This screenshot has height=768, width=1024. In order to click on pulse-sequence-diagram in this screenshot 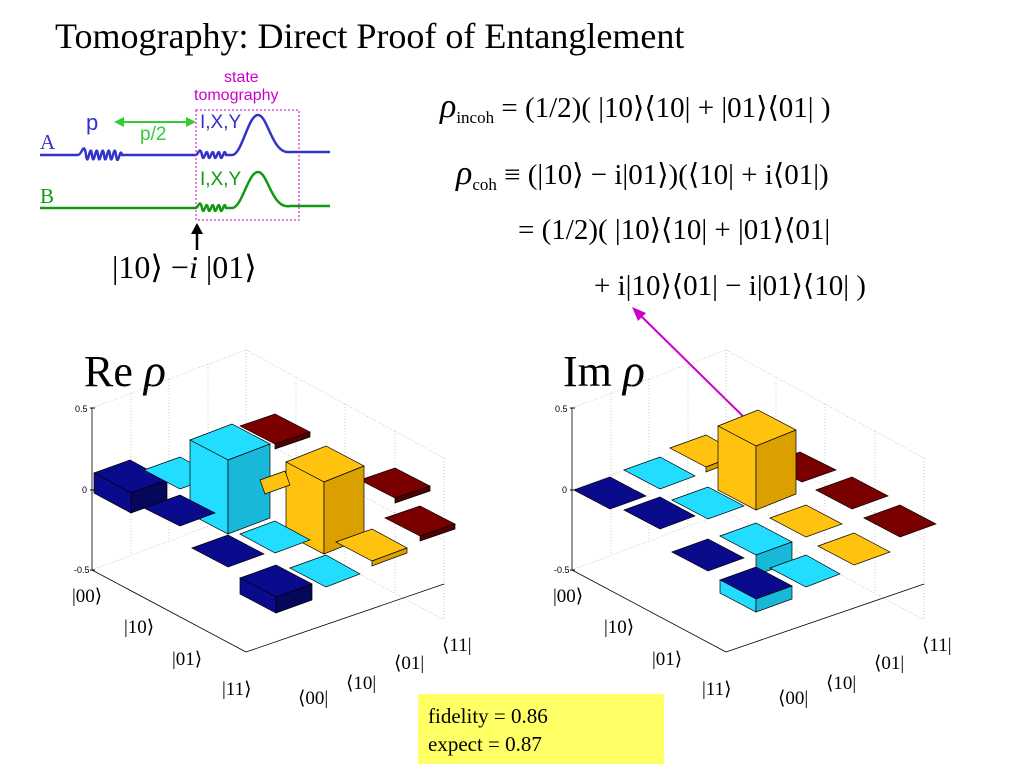, I will do `click(185, 179)`.